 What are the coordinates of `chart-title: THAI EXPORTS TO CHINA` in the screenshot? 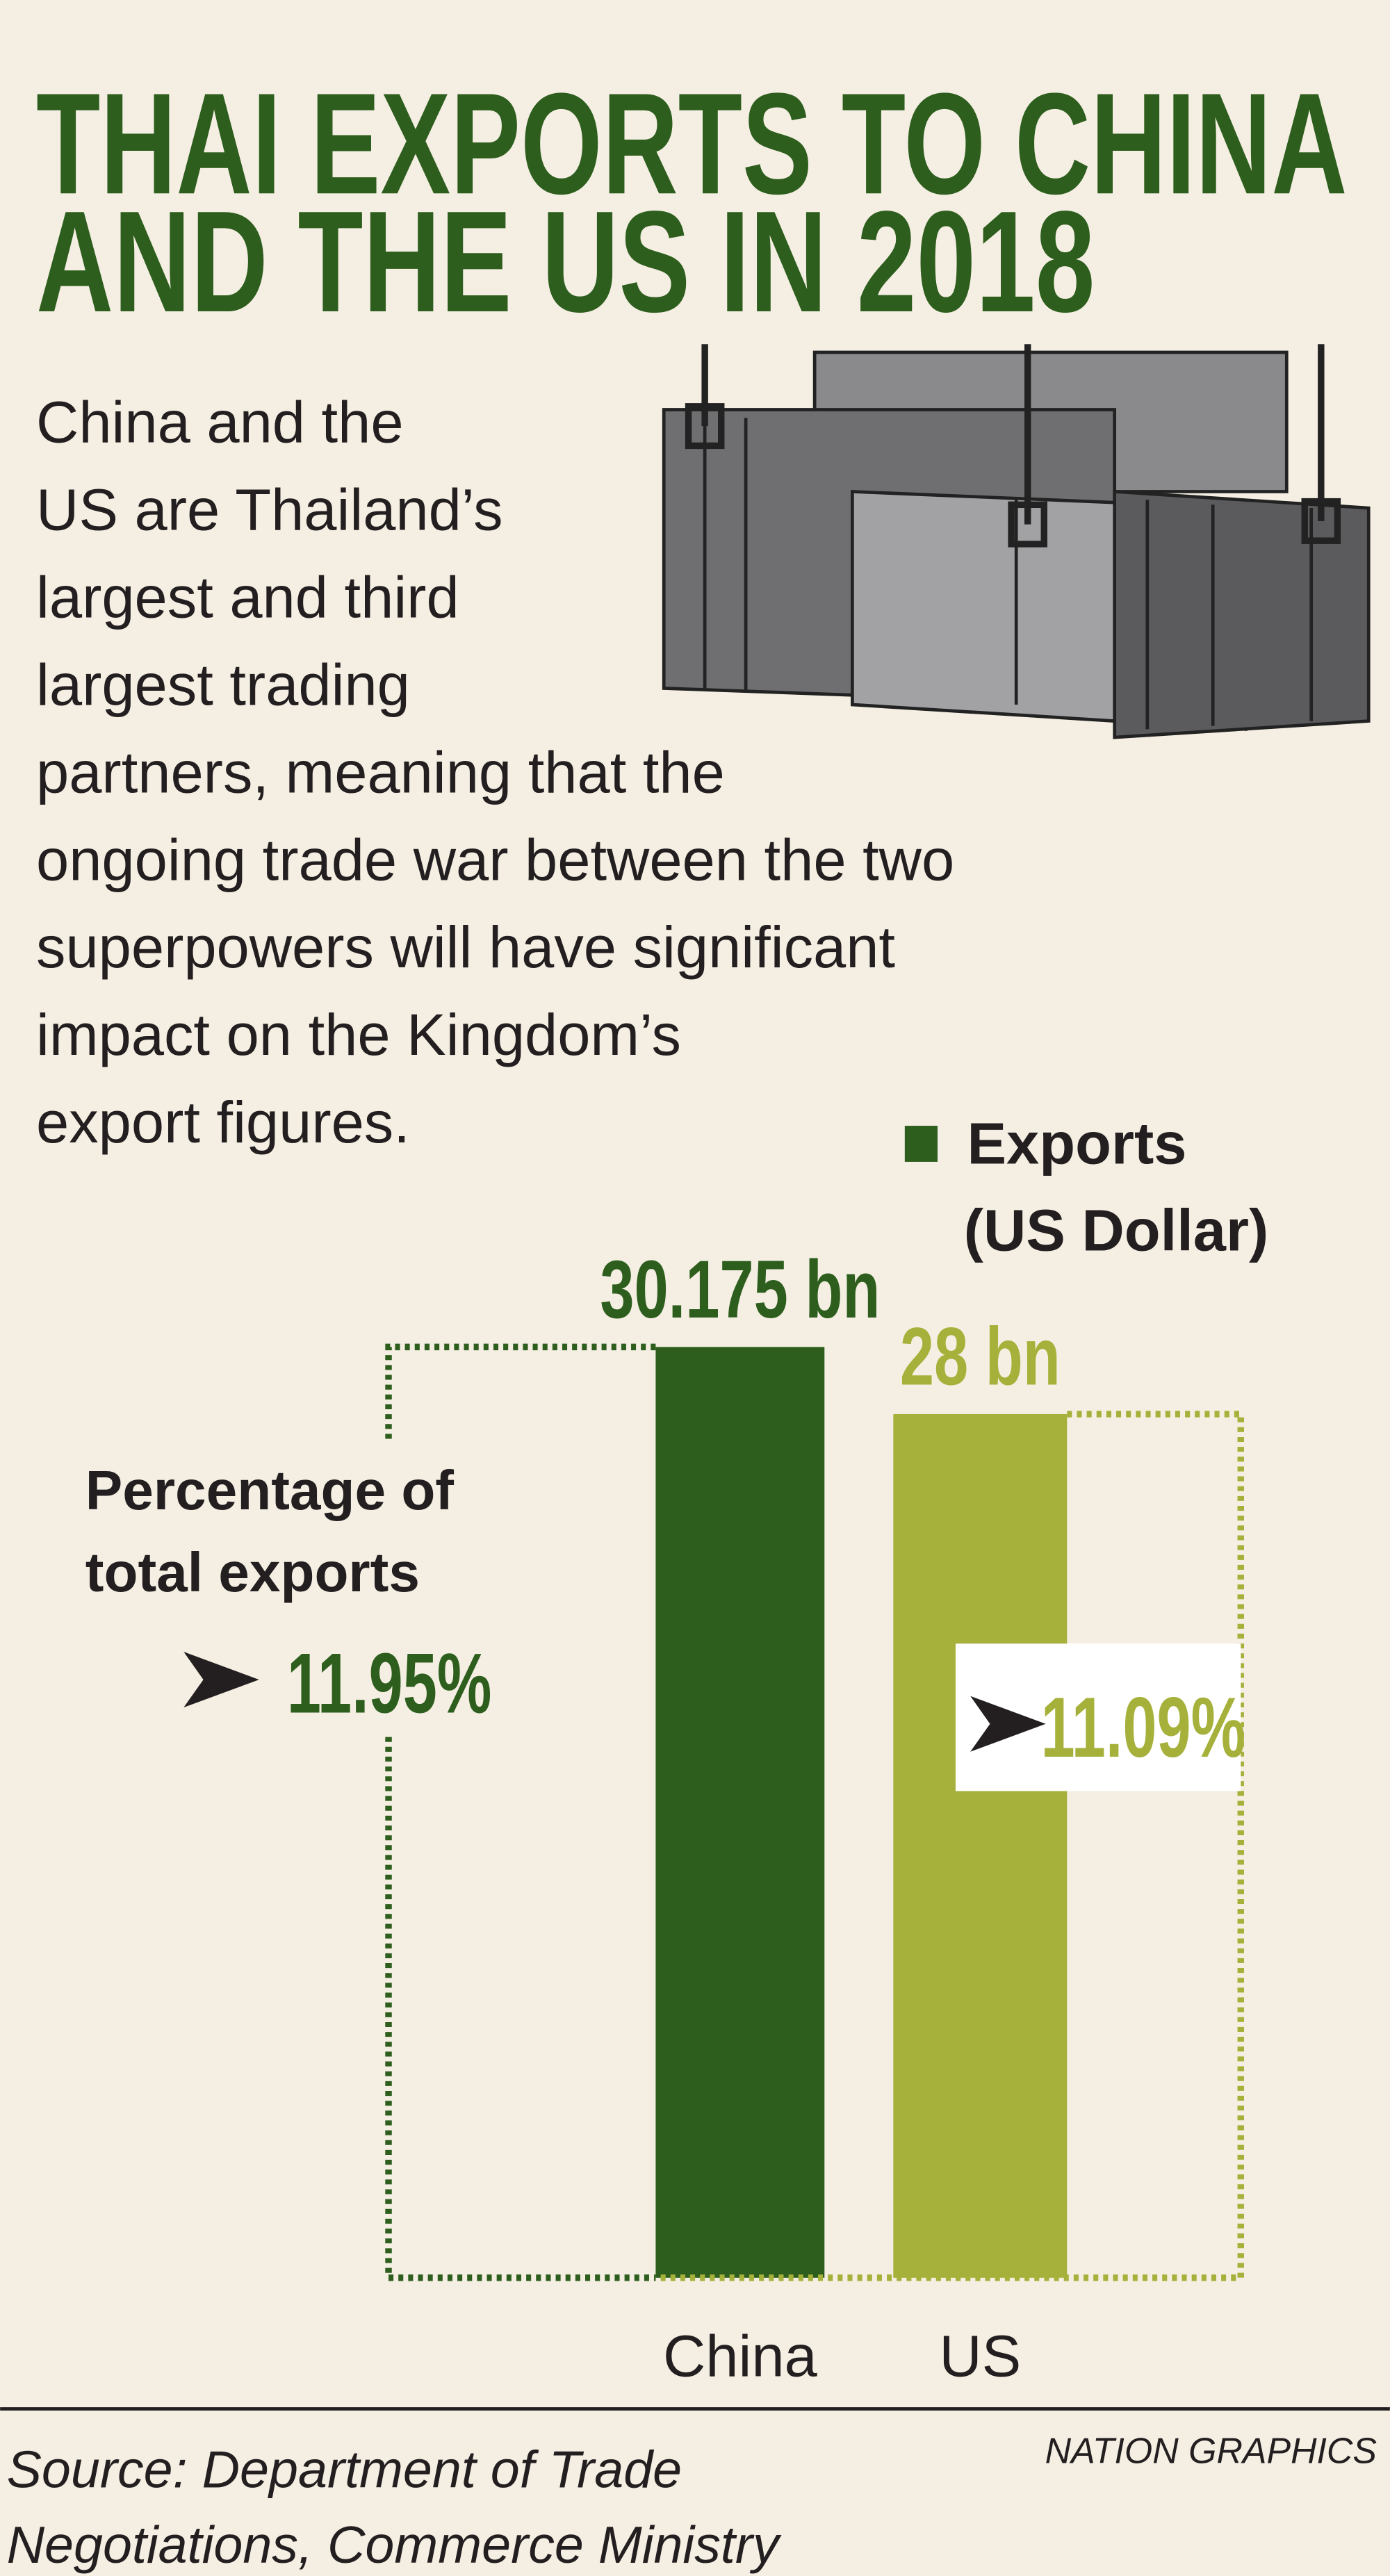 It's located at (692, 143).